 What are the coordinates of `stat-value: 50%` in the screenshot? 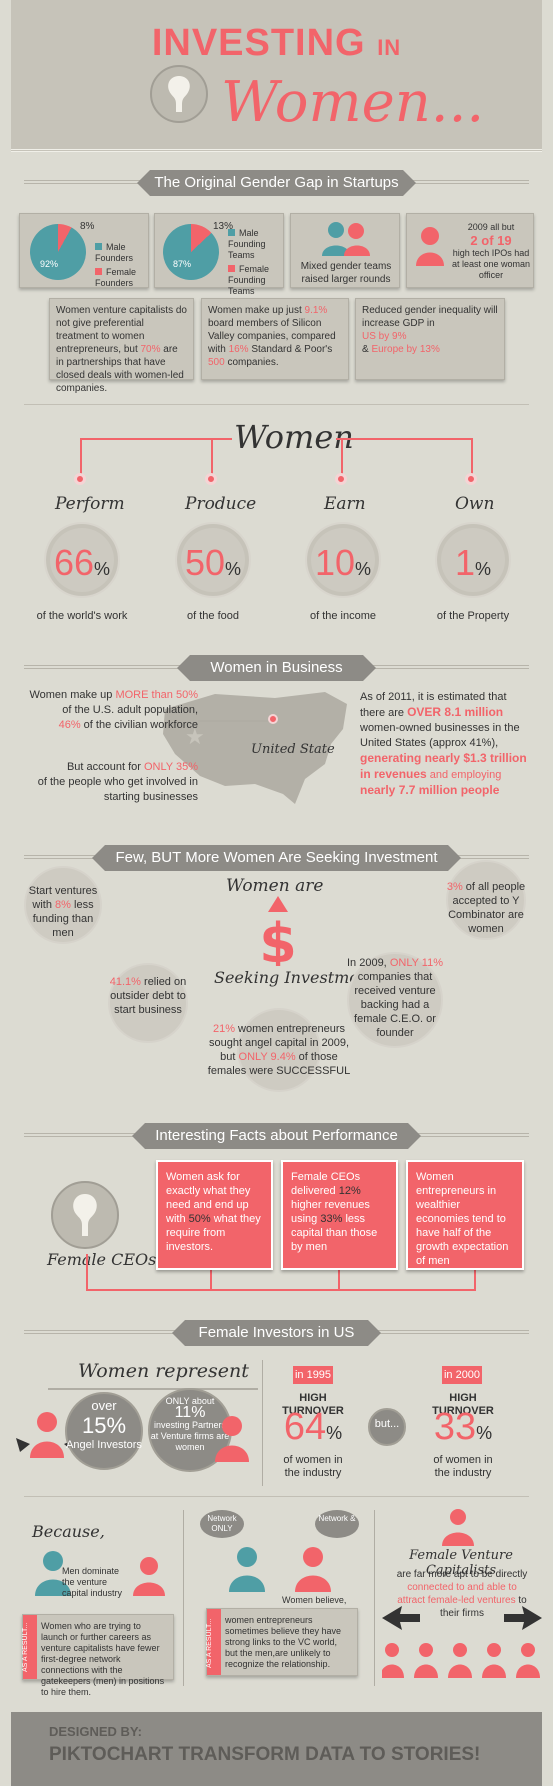 It's located at (213, 562).